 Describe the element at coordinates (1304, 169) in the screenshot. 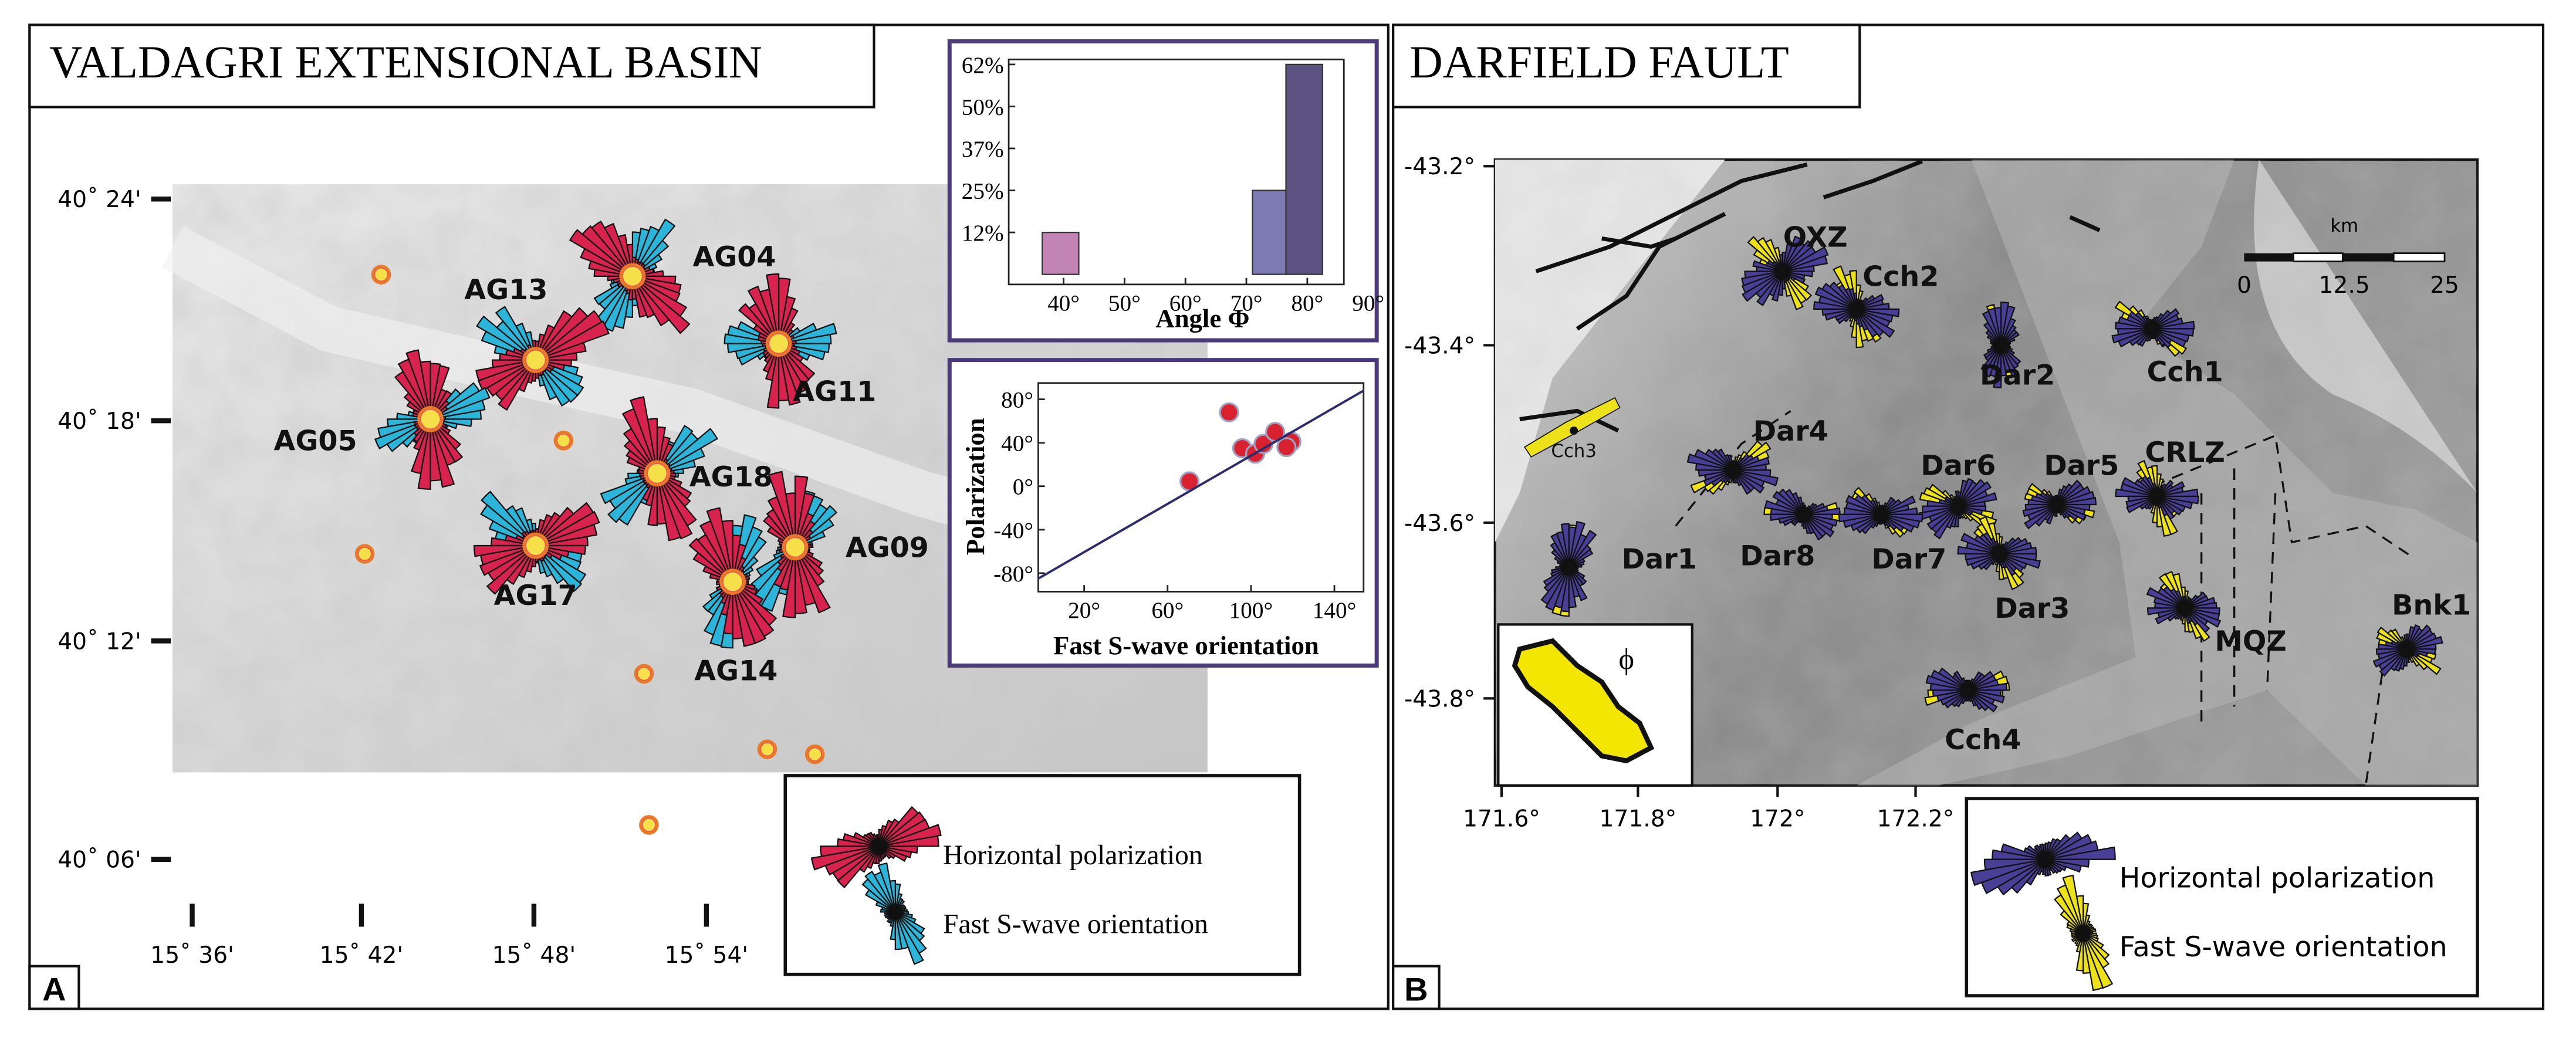

I see `bar` at that location.